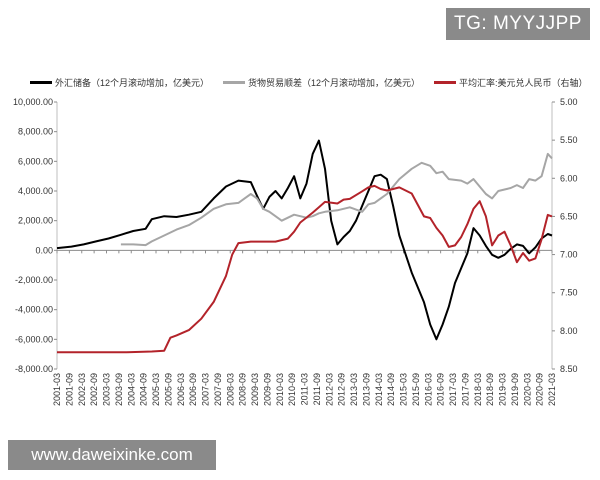  I want to click on x-tick-label: 2016-03, so click(428, 389).